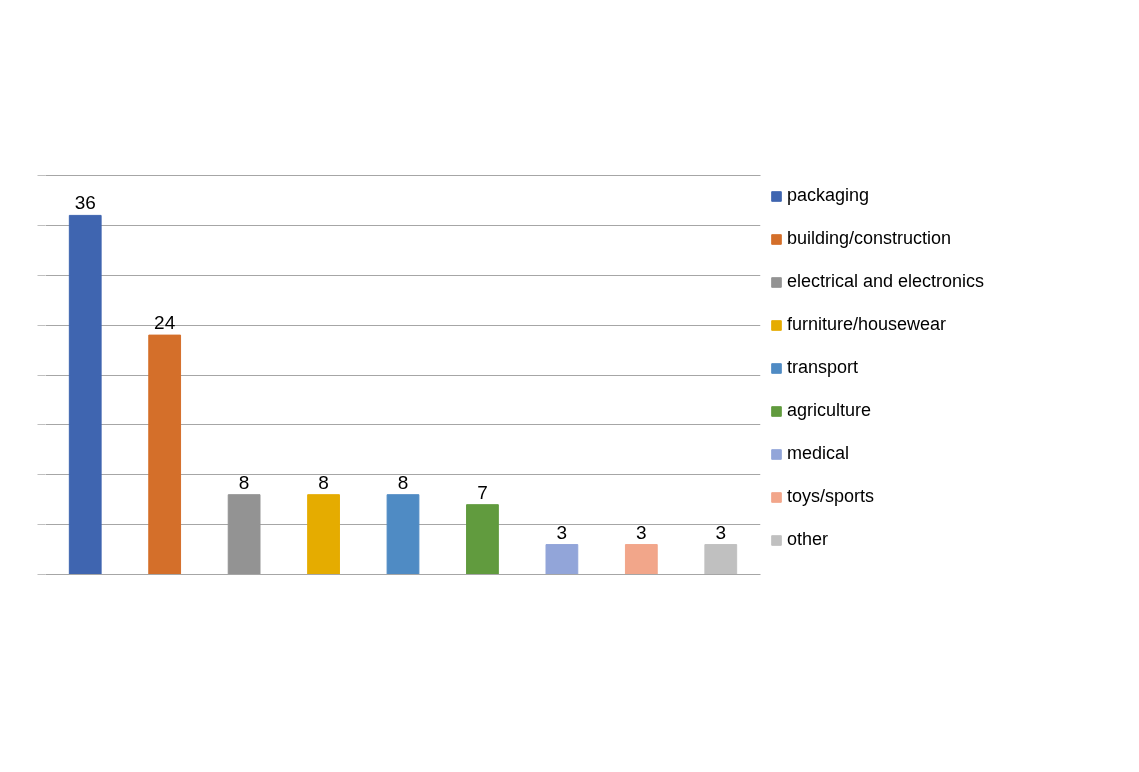 The width and height of the screenshot is (1139, 772). I want to click on data-label: 7, so click(482, 492).